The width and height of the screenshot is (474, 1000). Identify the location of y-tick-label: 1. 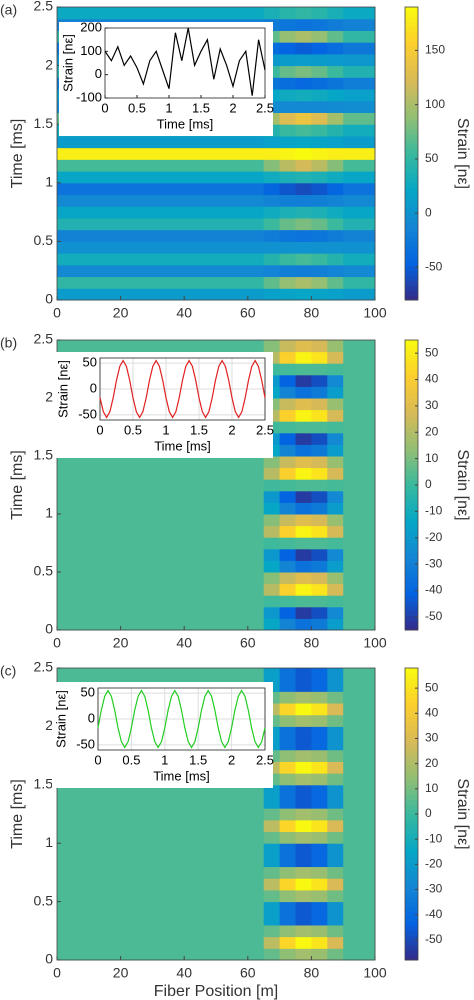
(49, 182).